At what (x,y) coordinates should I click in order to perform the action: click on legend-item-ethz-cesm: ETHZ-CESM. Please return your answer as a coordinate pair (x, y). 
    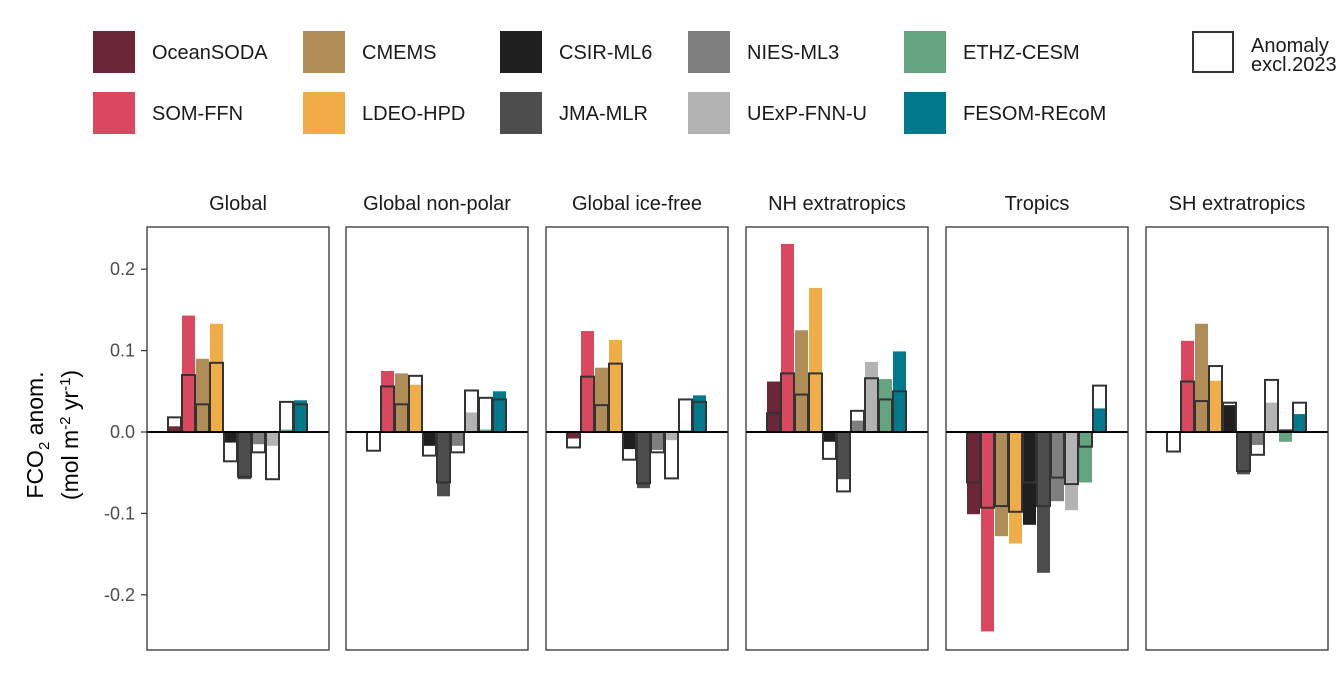
    Looking at the image, I should click on (992, 52).